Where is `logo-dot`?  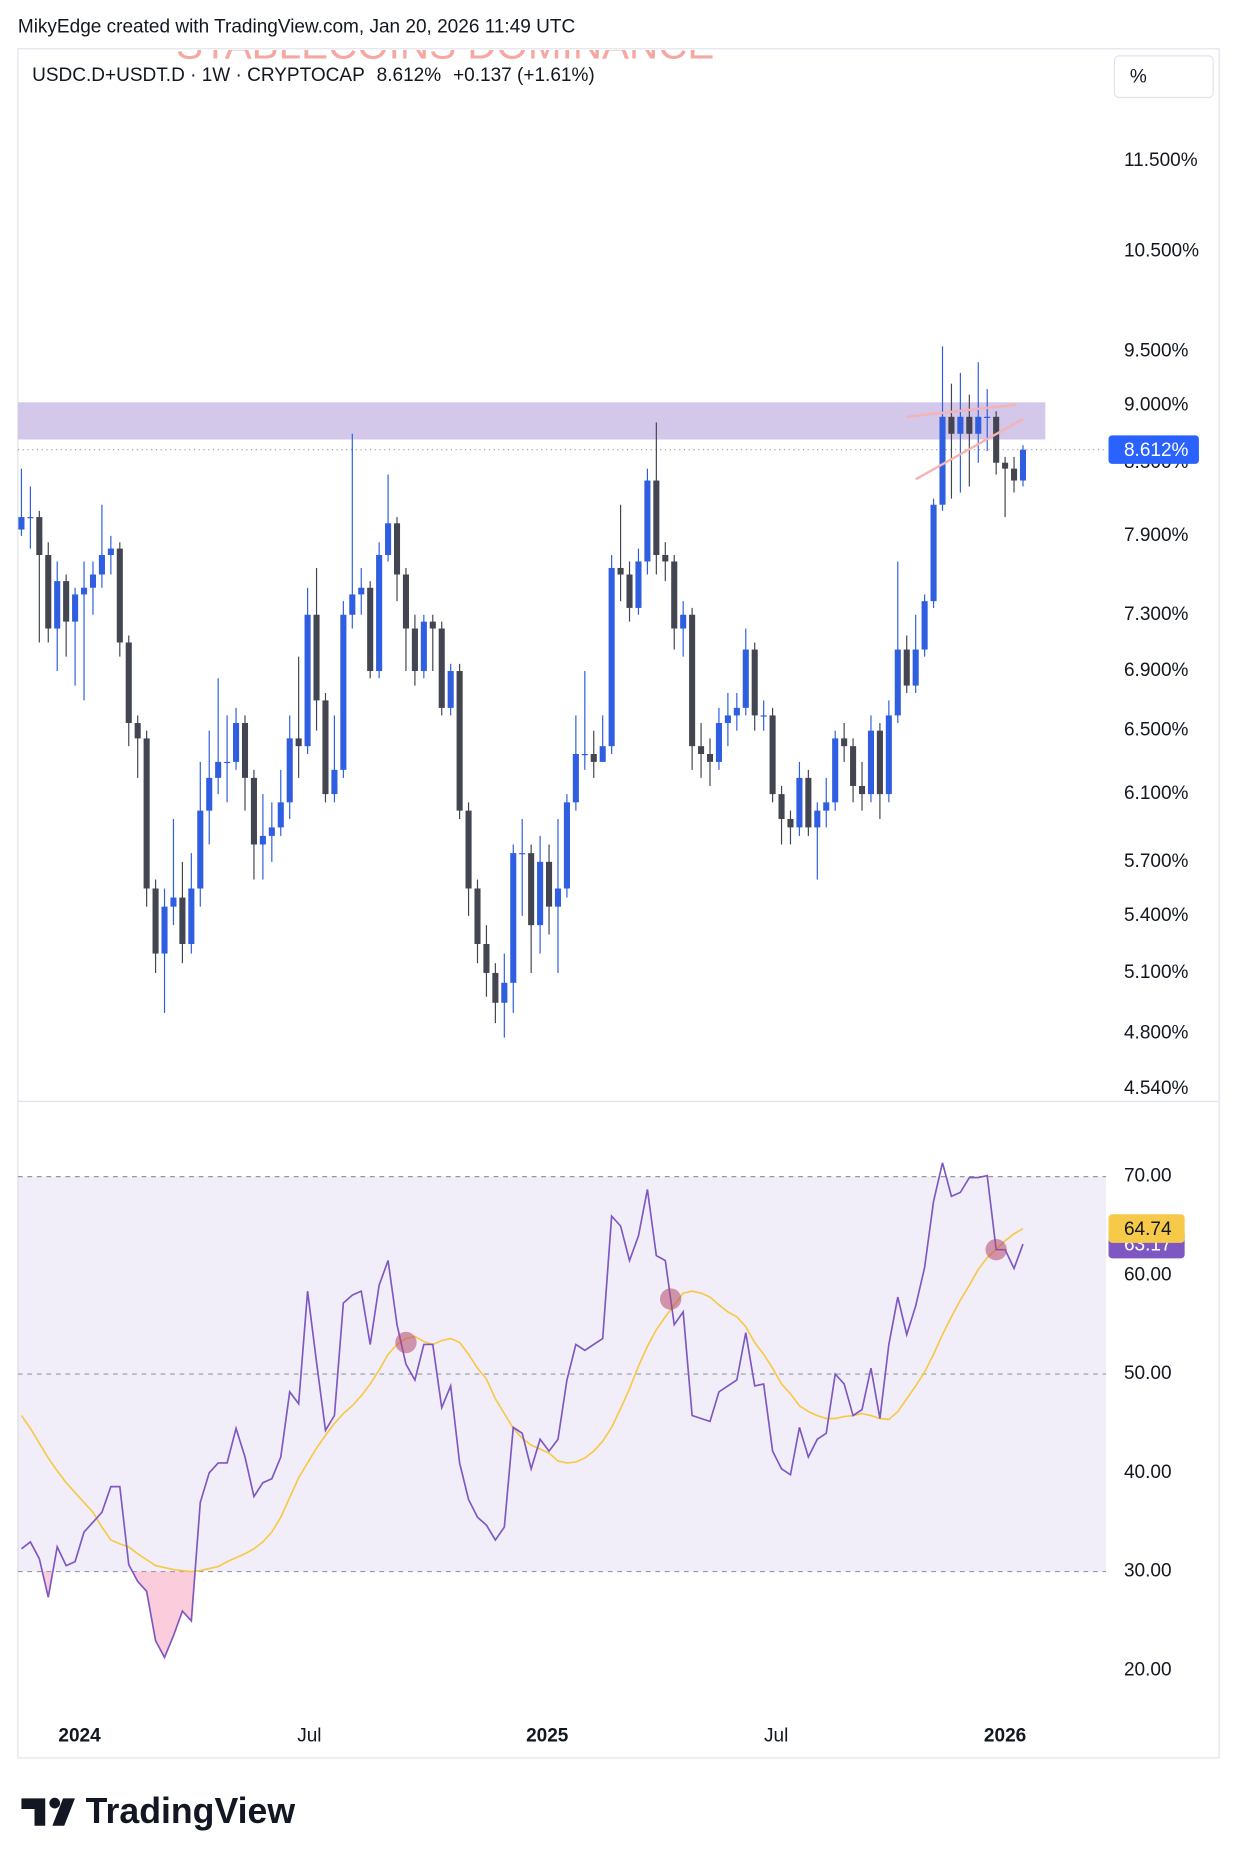 logo-dot is located at coordinates (55, 1803).